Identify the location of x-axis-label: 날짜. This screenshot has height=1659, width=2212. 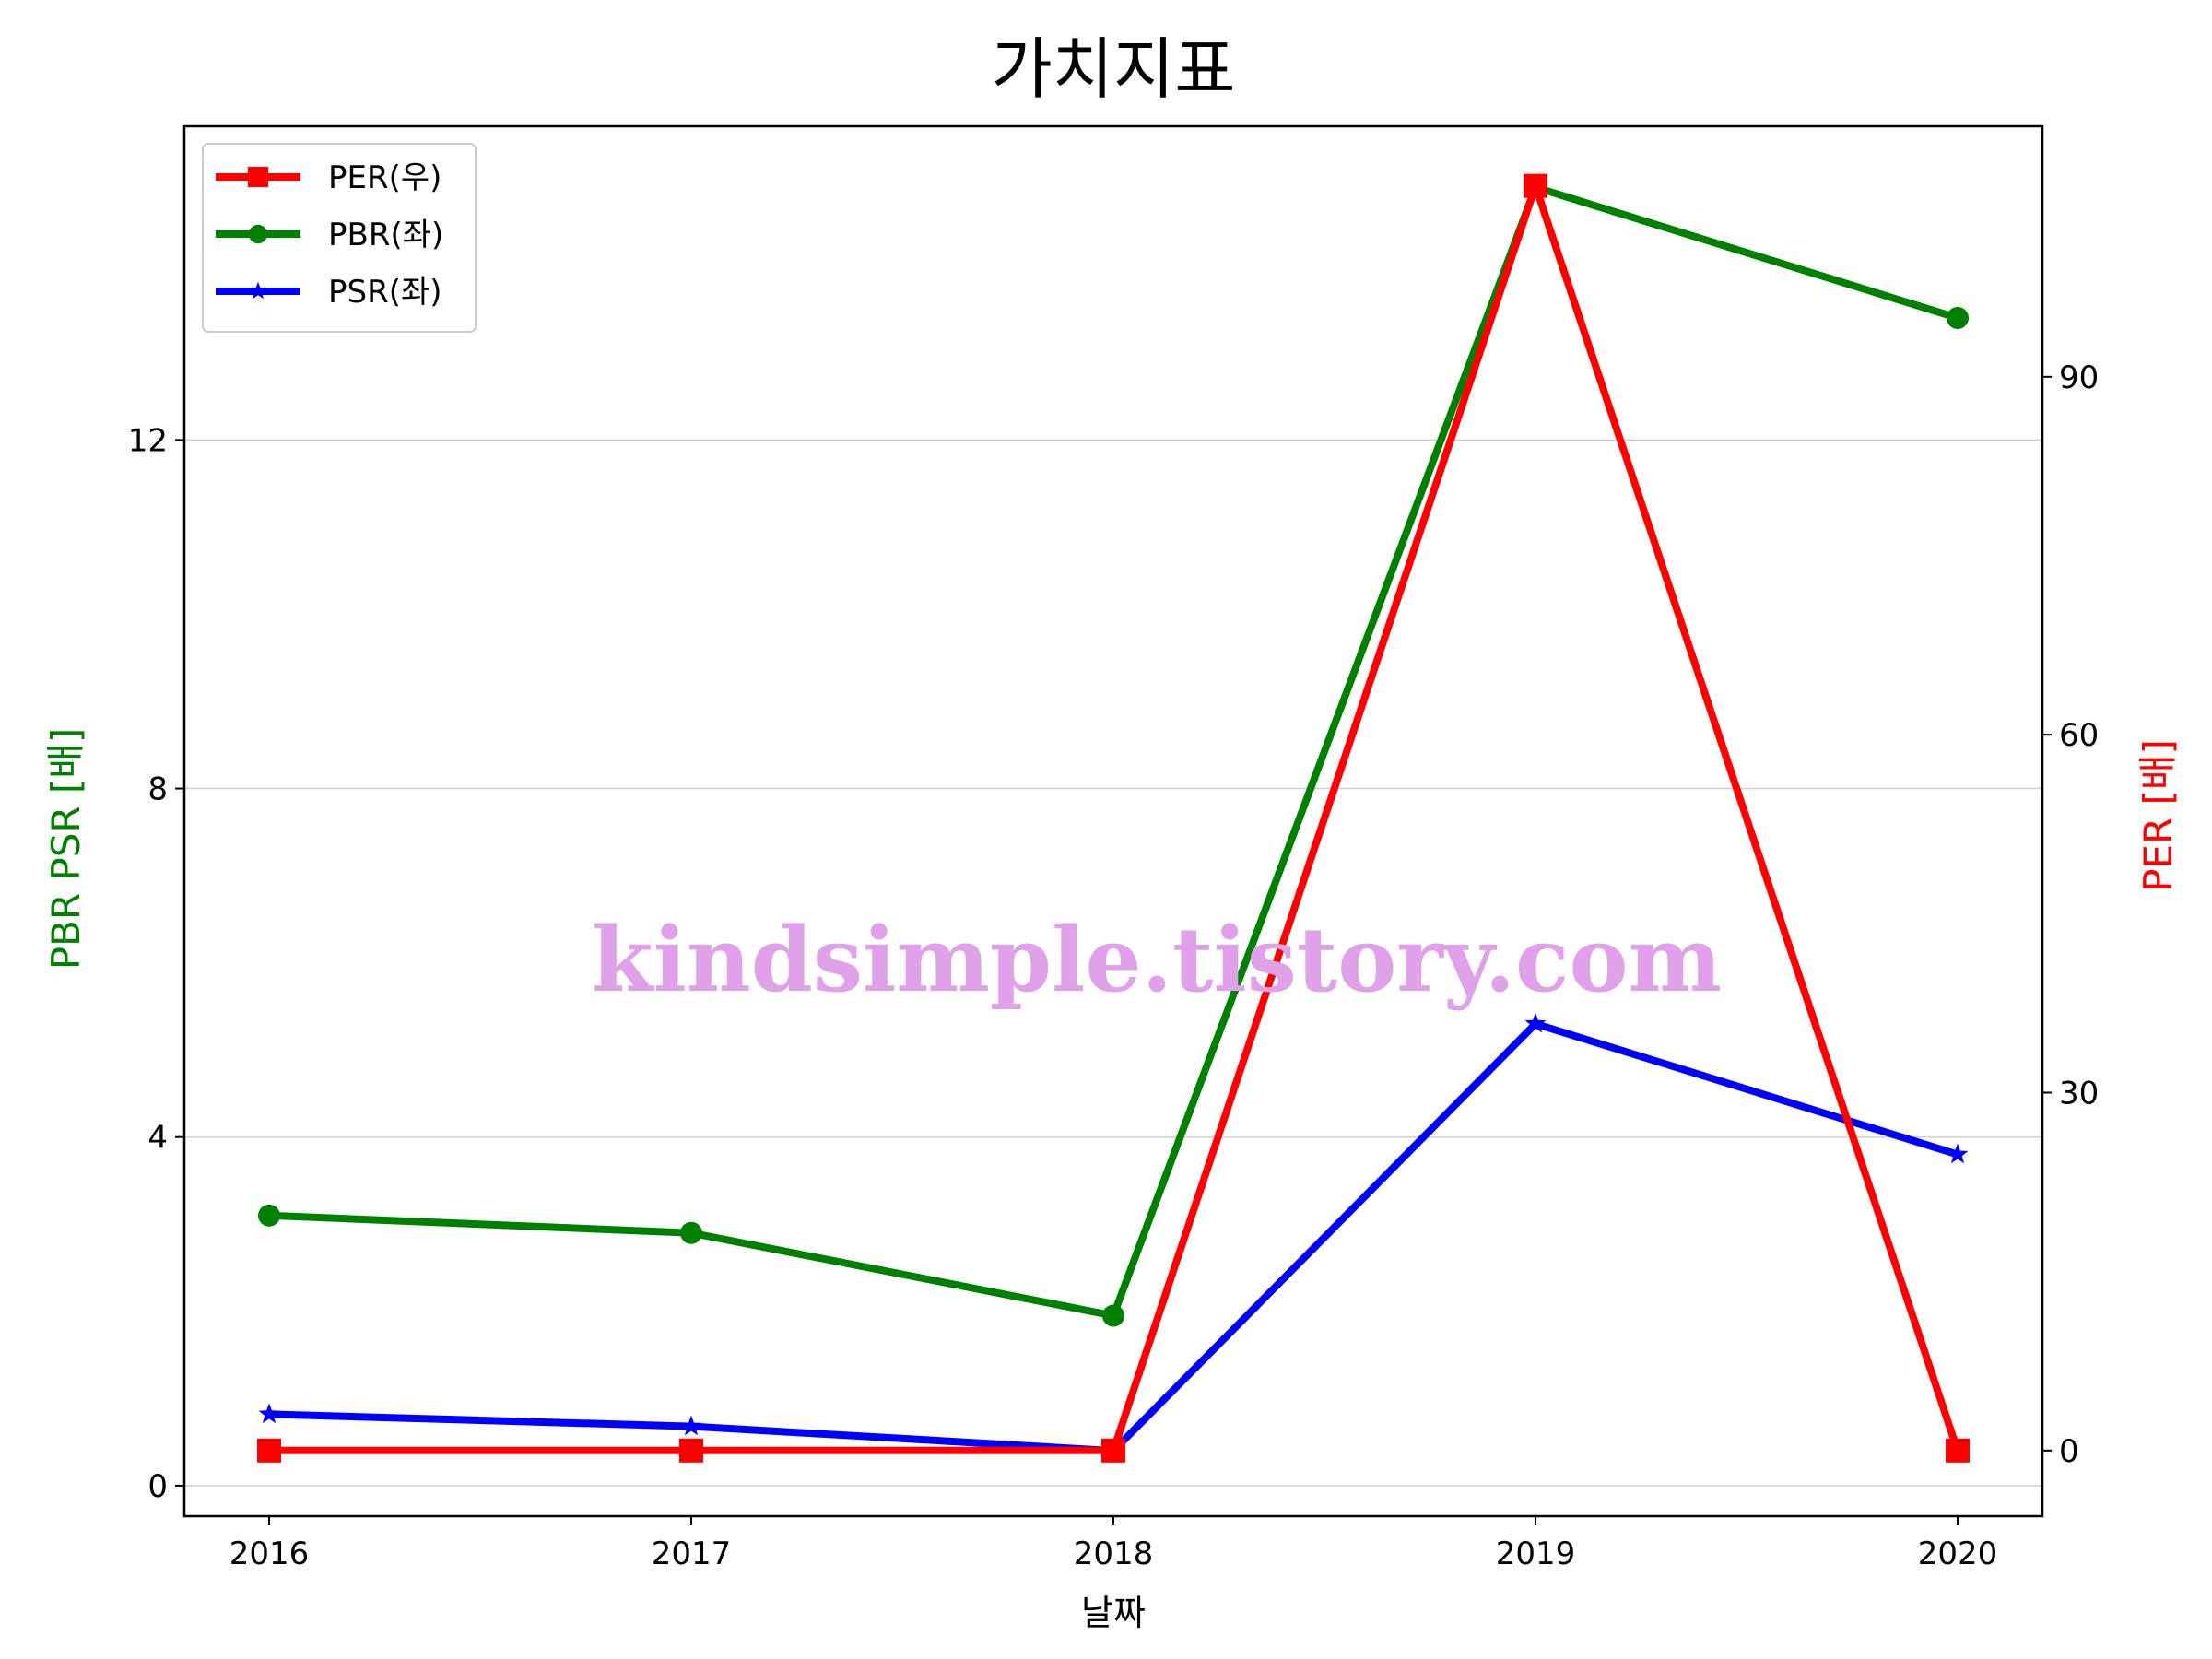
(1113, 1613).